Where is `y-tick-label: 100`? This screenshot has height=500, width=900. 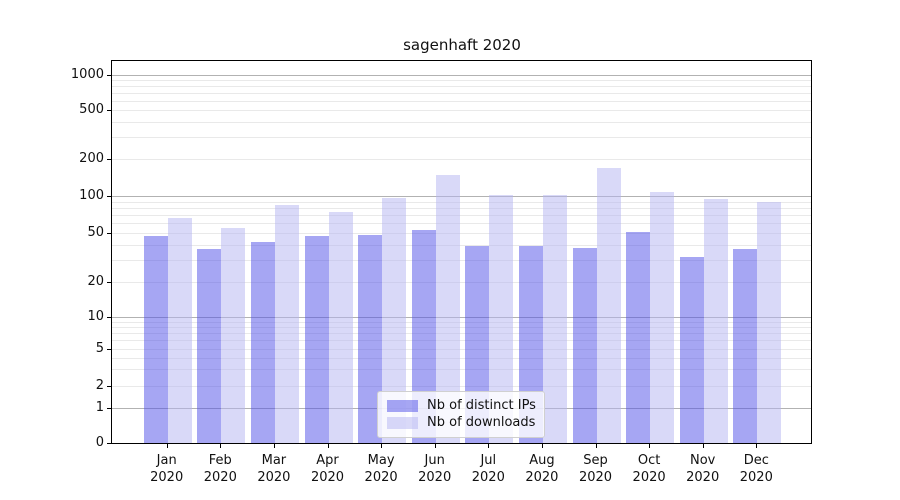
y-tick-label: 100 is located at coordinates (91, 195).